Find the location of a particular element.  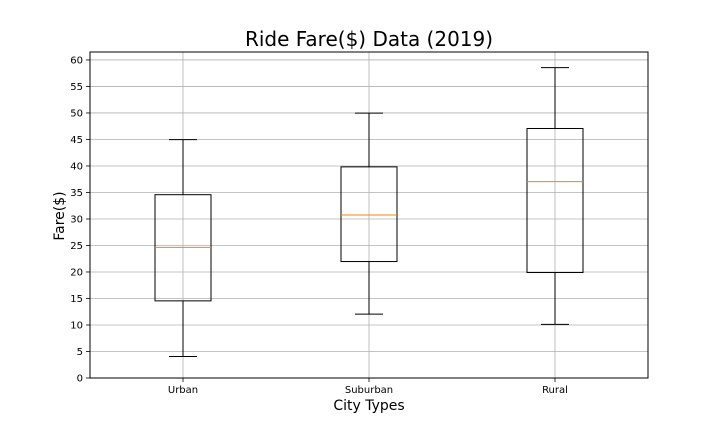

chart-title: Ride Fare($) Data (2019) is located at coordinates (369, 39).